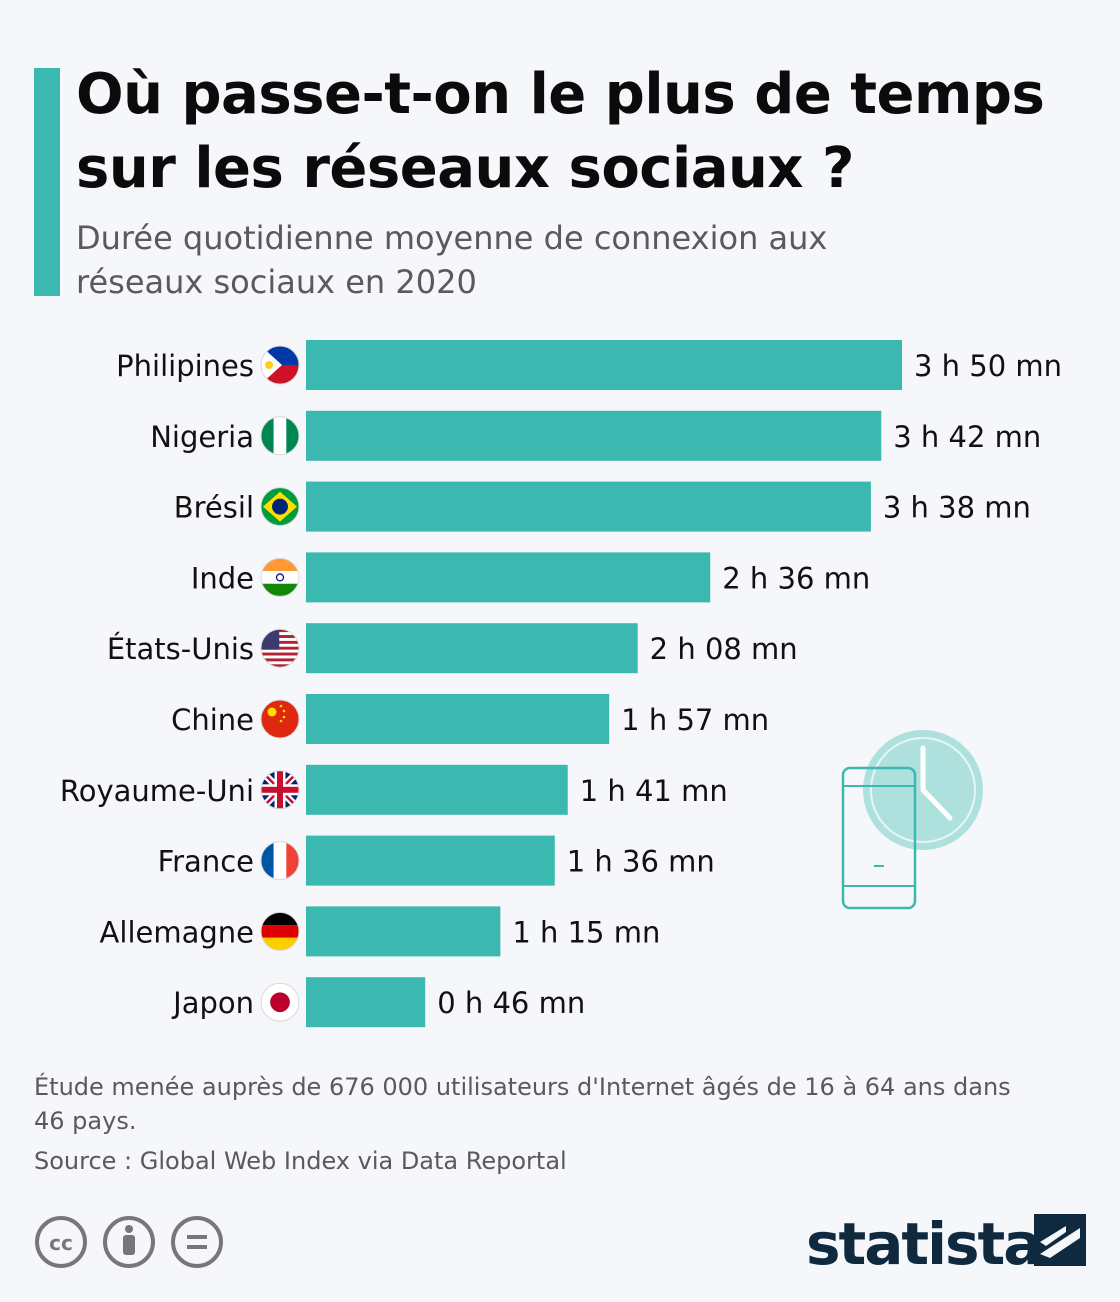 The width and height of the screenshot is (1120, 1302). Describe the element at coordinates (214, 508) in the screenshot. I see `category-label: Brésil` at that location.